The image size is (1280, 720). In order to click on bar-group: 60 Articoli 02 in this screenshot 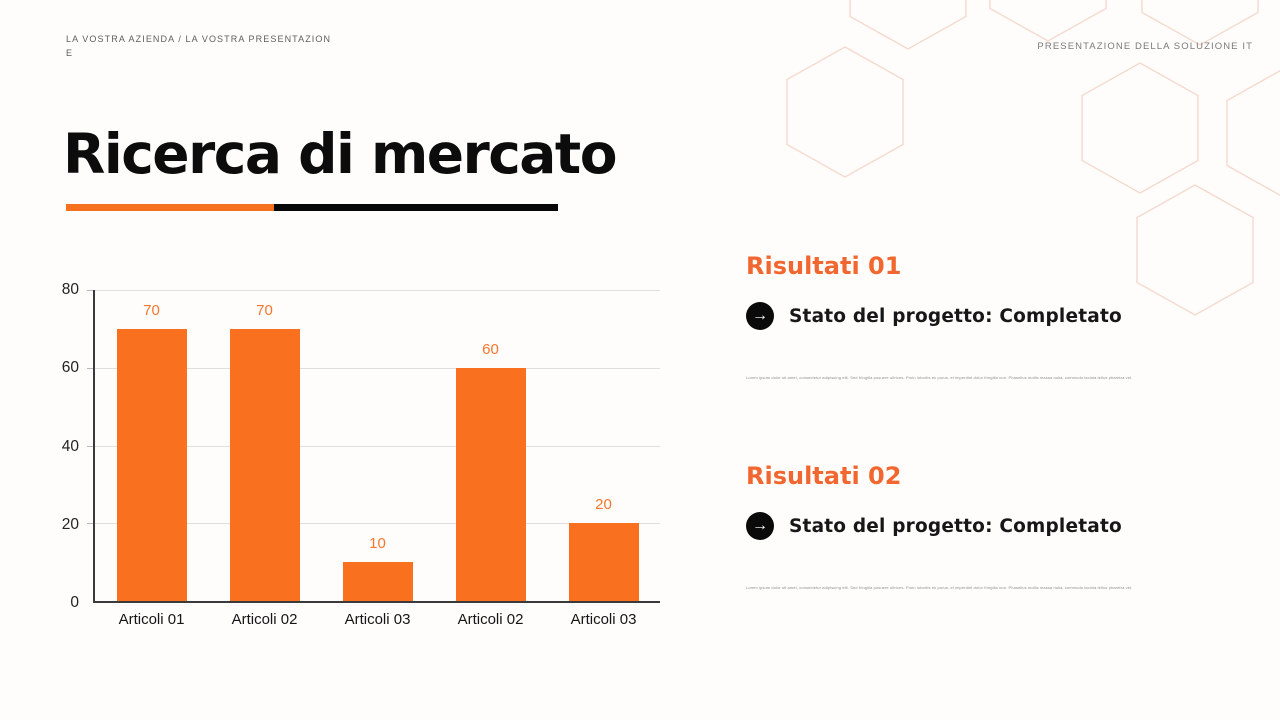, I will do `click(490, 459)`.